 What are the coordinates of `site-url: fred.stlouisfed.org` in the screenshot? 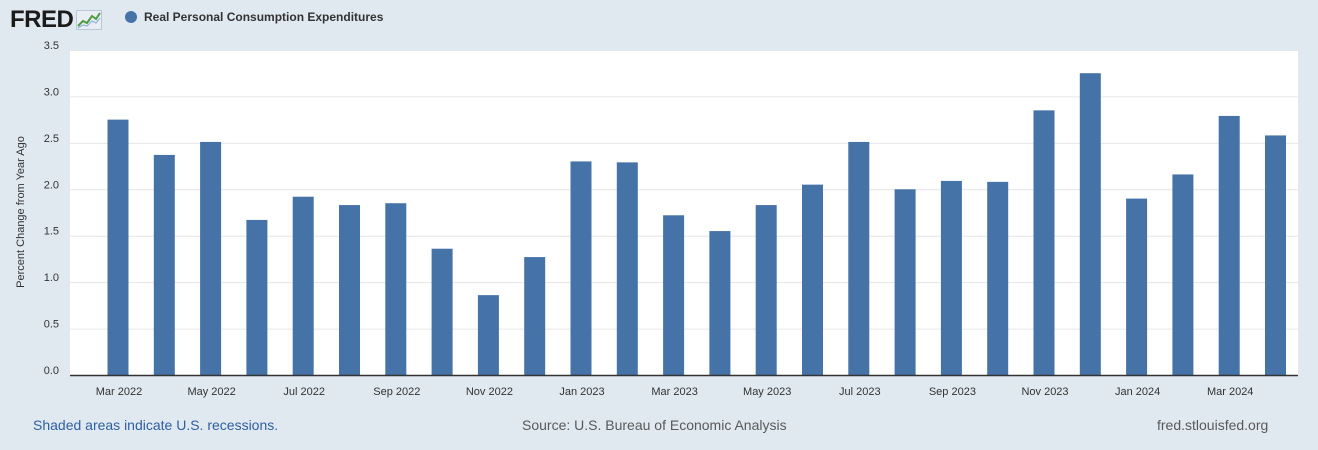 It's located at (1213, 425).